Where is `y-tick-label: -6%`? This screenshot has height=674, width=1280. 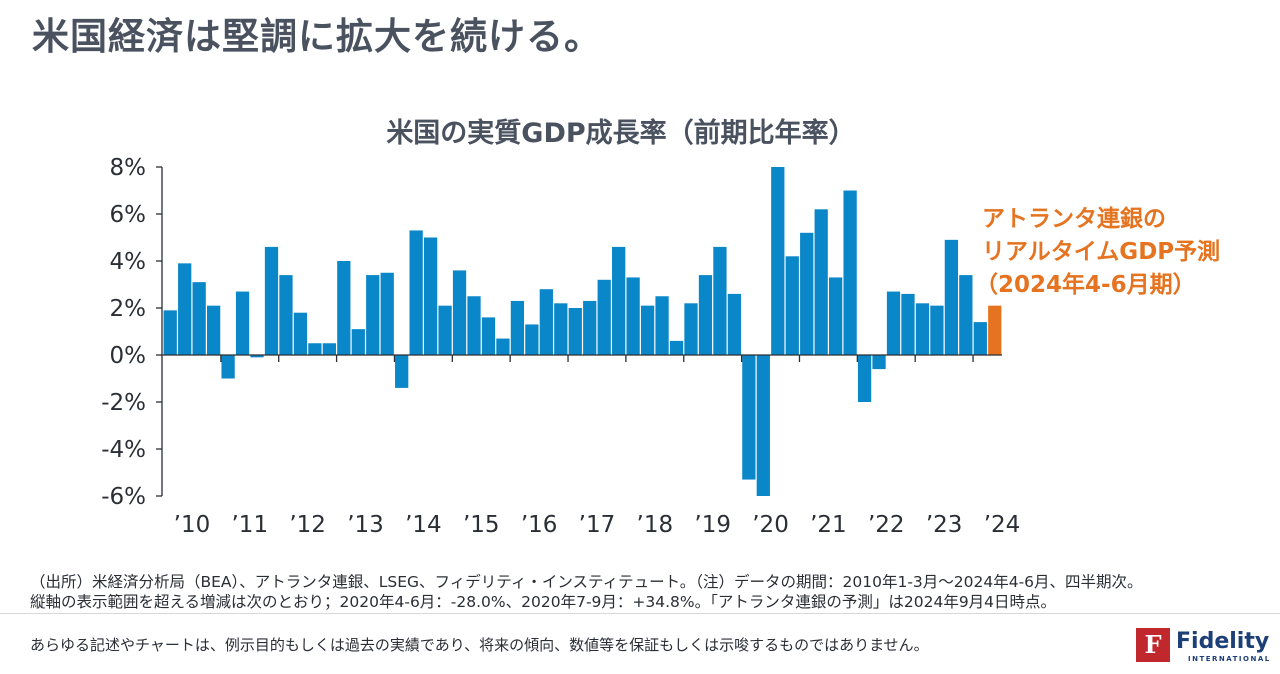
y-tick-label: -6% is located at coordinates (123, 497).